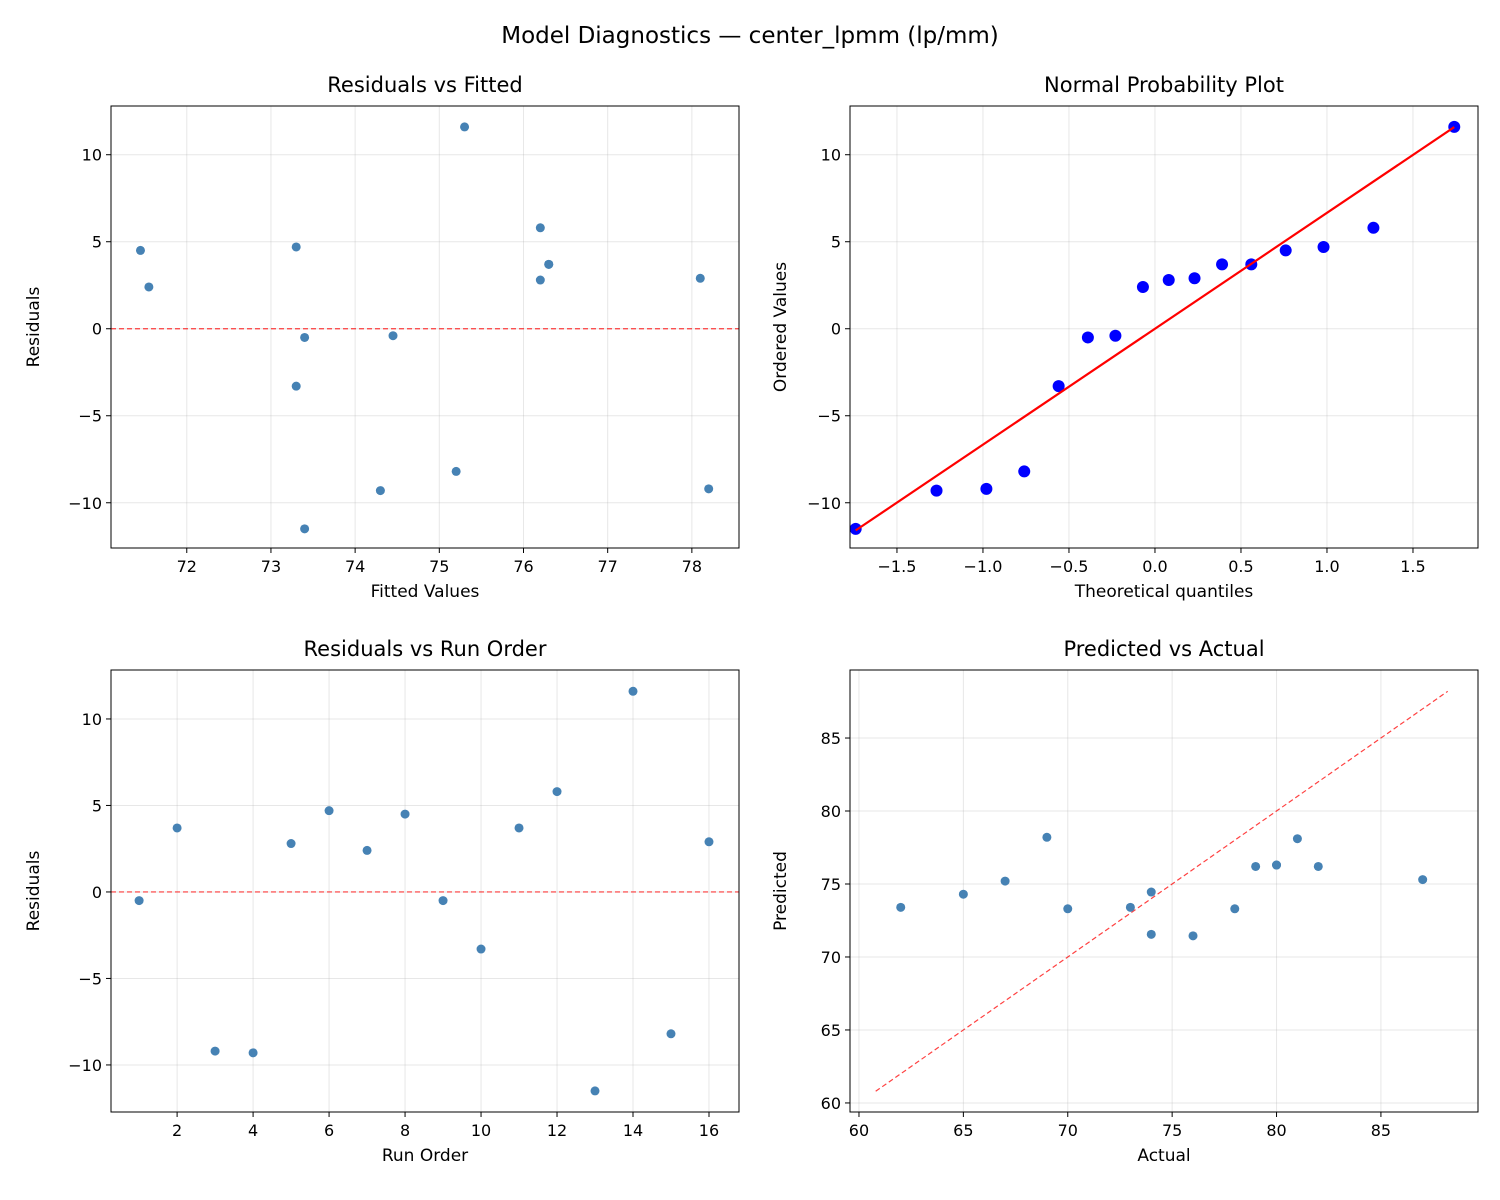 The width and height of the screenshot is (1500, 1200). Describe the element at coordinates (1326, 566) in the screenshot. I see `x-tick-label: 1.0` at that location.